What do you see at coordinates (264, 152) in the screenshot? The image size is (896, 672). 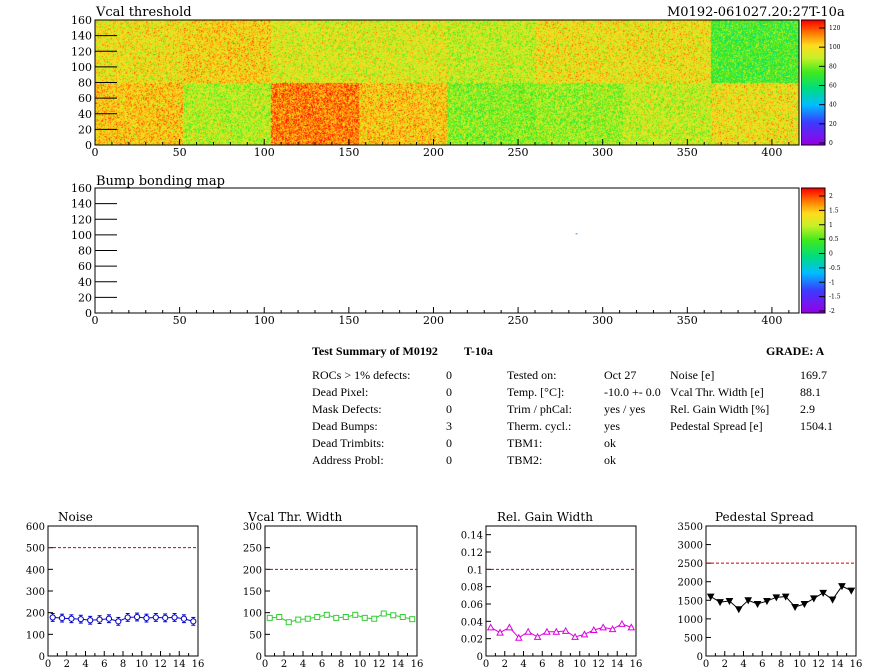 I see `x-tick-label: 100` at bounding box center [264, 152].